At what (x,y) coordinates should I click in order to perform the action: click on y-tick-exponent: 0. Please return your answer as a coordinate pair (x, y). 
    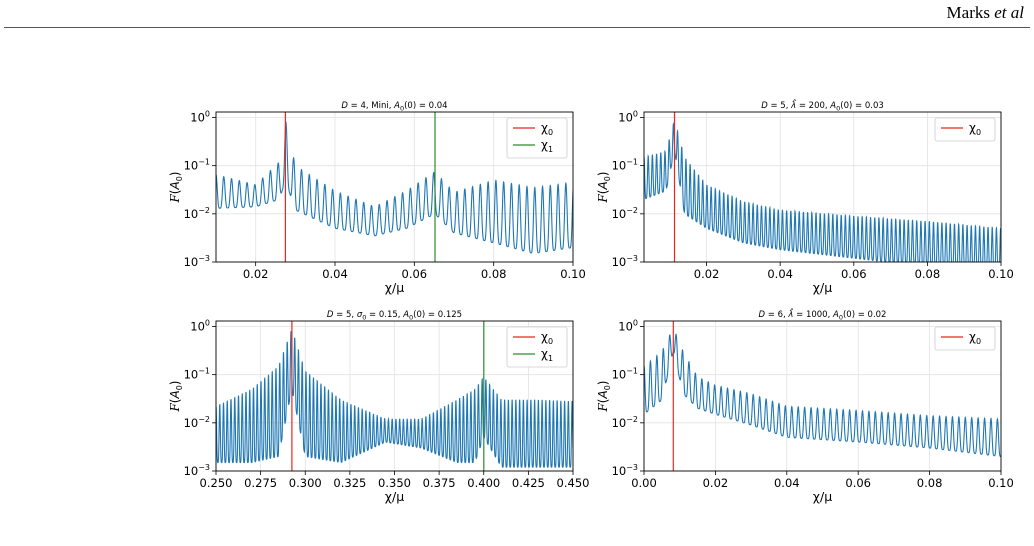
    Looking at the image, I should click on (207, 113).